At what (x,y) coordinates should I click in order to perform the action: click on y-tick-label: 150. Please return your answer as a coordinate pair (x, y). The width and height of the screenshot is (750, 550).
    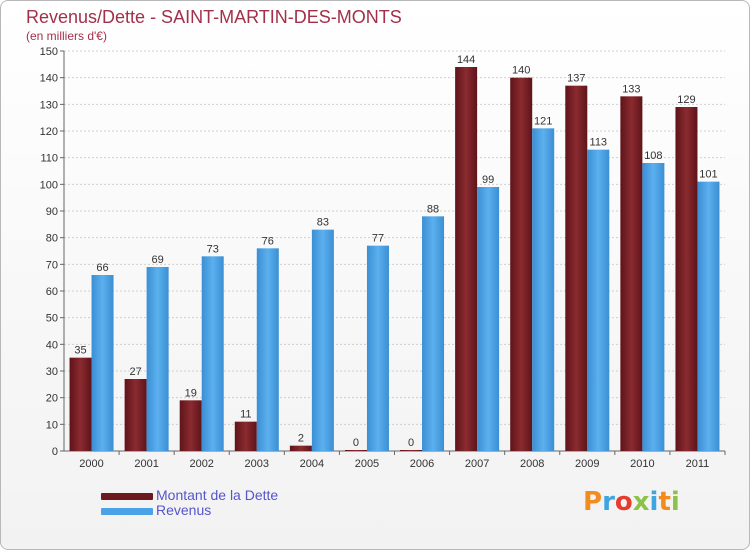
    Looking at the image, I should click on (49, 52).